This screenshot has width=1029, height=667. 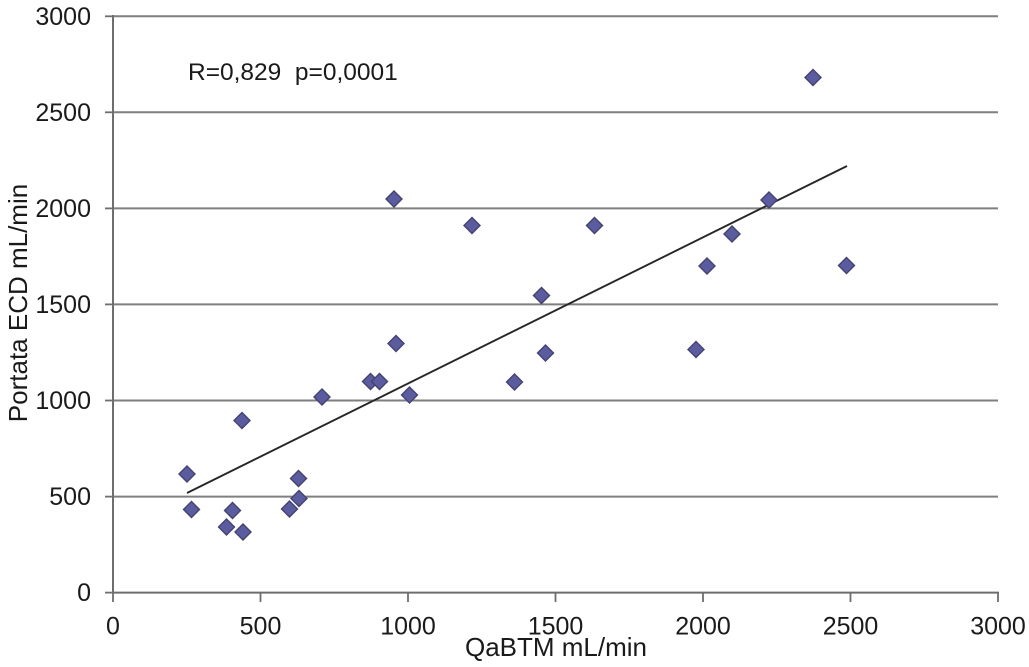 What do you see at coordinates (556, 647) in the screenshot?
I see `svg-text: QaBTM mL/min` at bounding box center [556, 647].